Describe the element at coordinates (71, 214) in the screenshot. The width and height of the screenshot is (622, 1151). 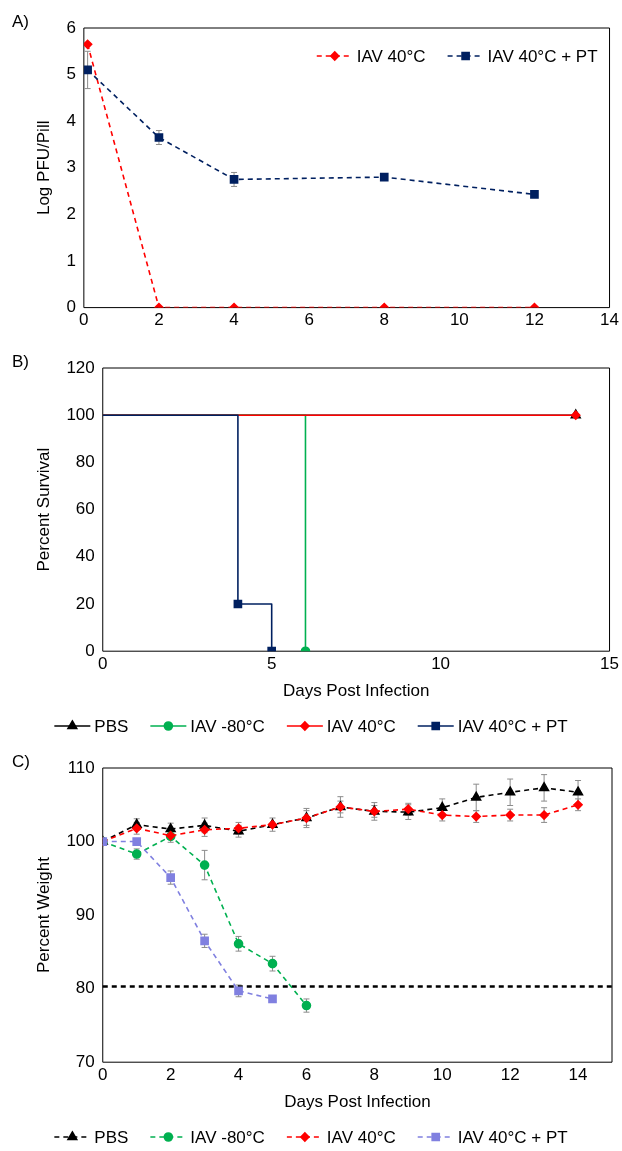
I see `y-tick-label: 2` at that location.